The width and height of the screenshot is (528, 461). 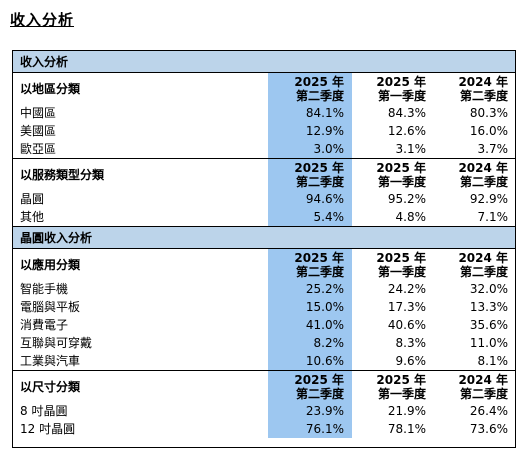 What do you see at coordinates (310, 411) in the screenshot?
I see `row-value: 23.9%` at bounding box center [310, 411].